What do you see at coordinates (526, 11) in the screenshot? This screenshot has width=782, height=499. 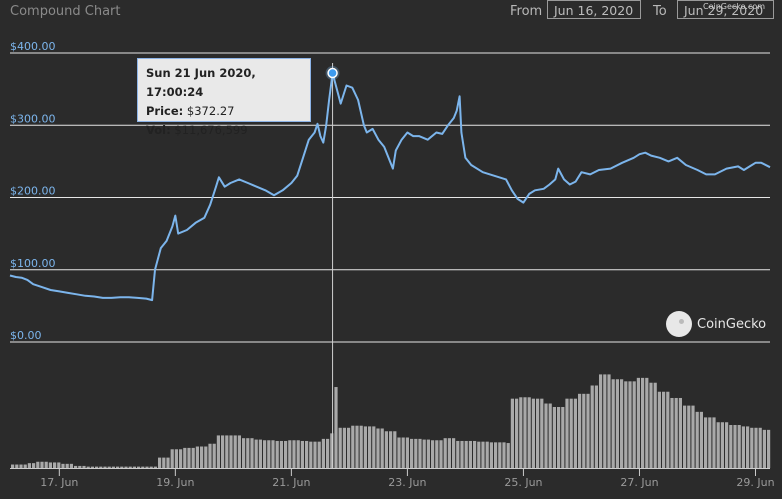 I see `from-label: From` at bounding box center [526, 11].